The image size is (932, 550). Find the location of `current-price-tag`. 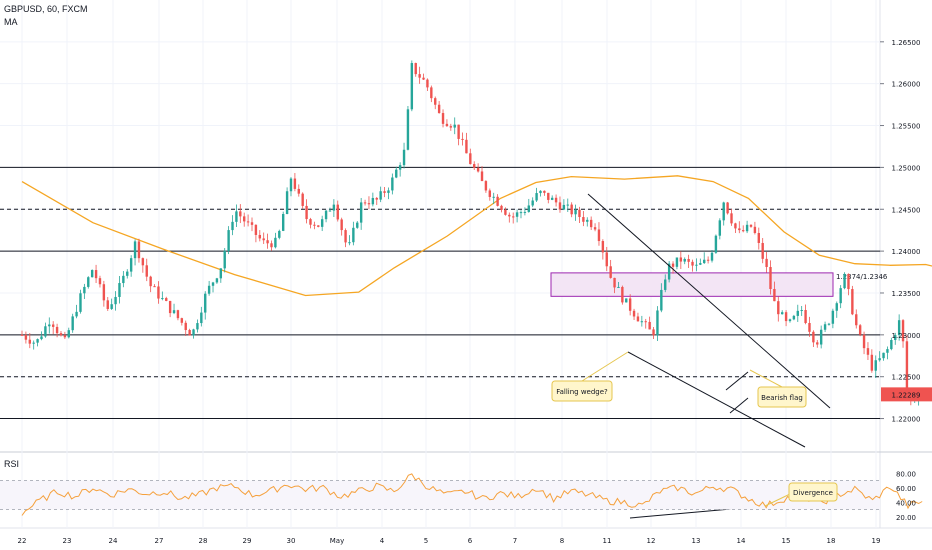

current-price-tag is located at coordinates (906, 394).